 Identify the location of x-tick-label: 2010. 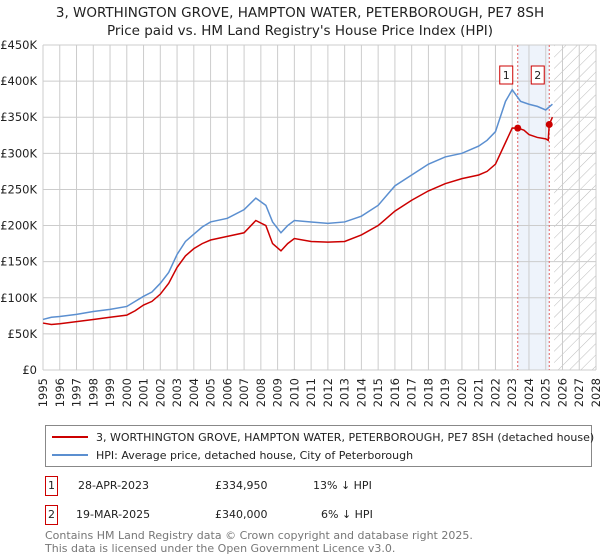
(294, 392).